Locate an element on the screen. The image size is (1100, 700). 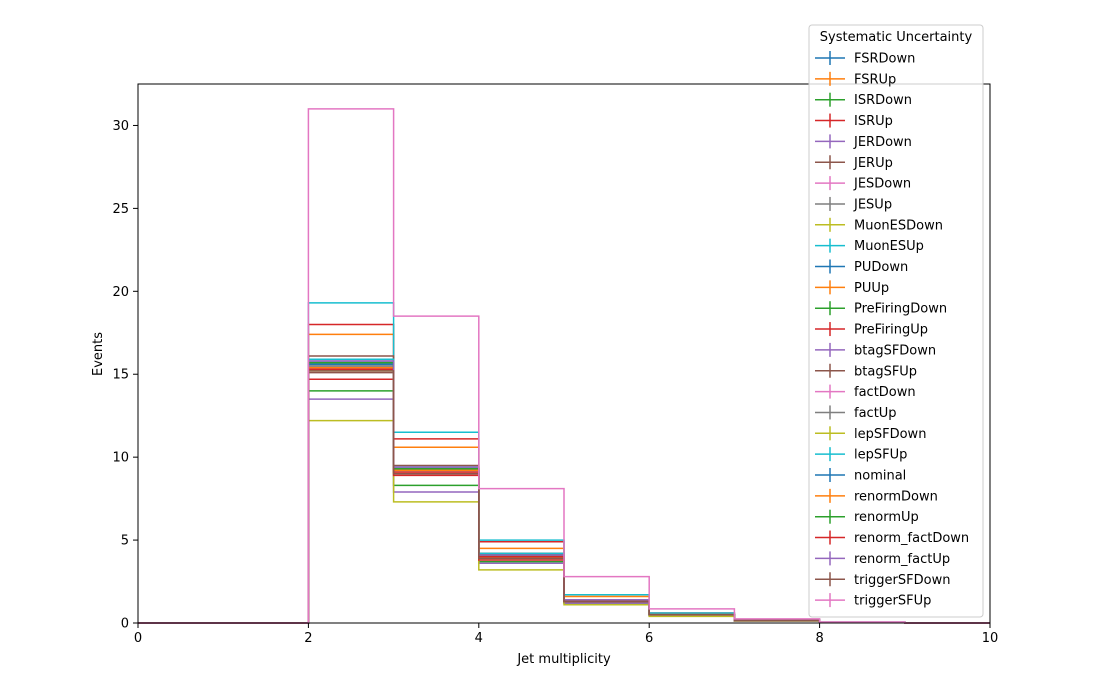
x-tick-label: 6 is located at coordinates (649, 638).